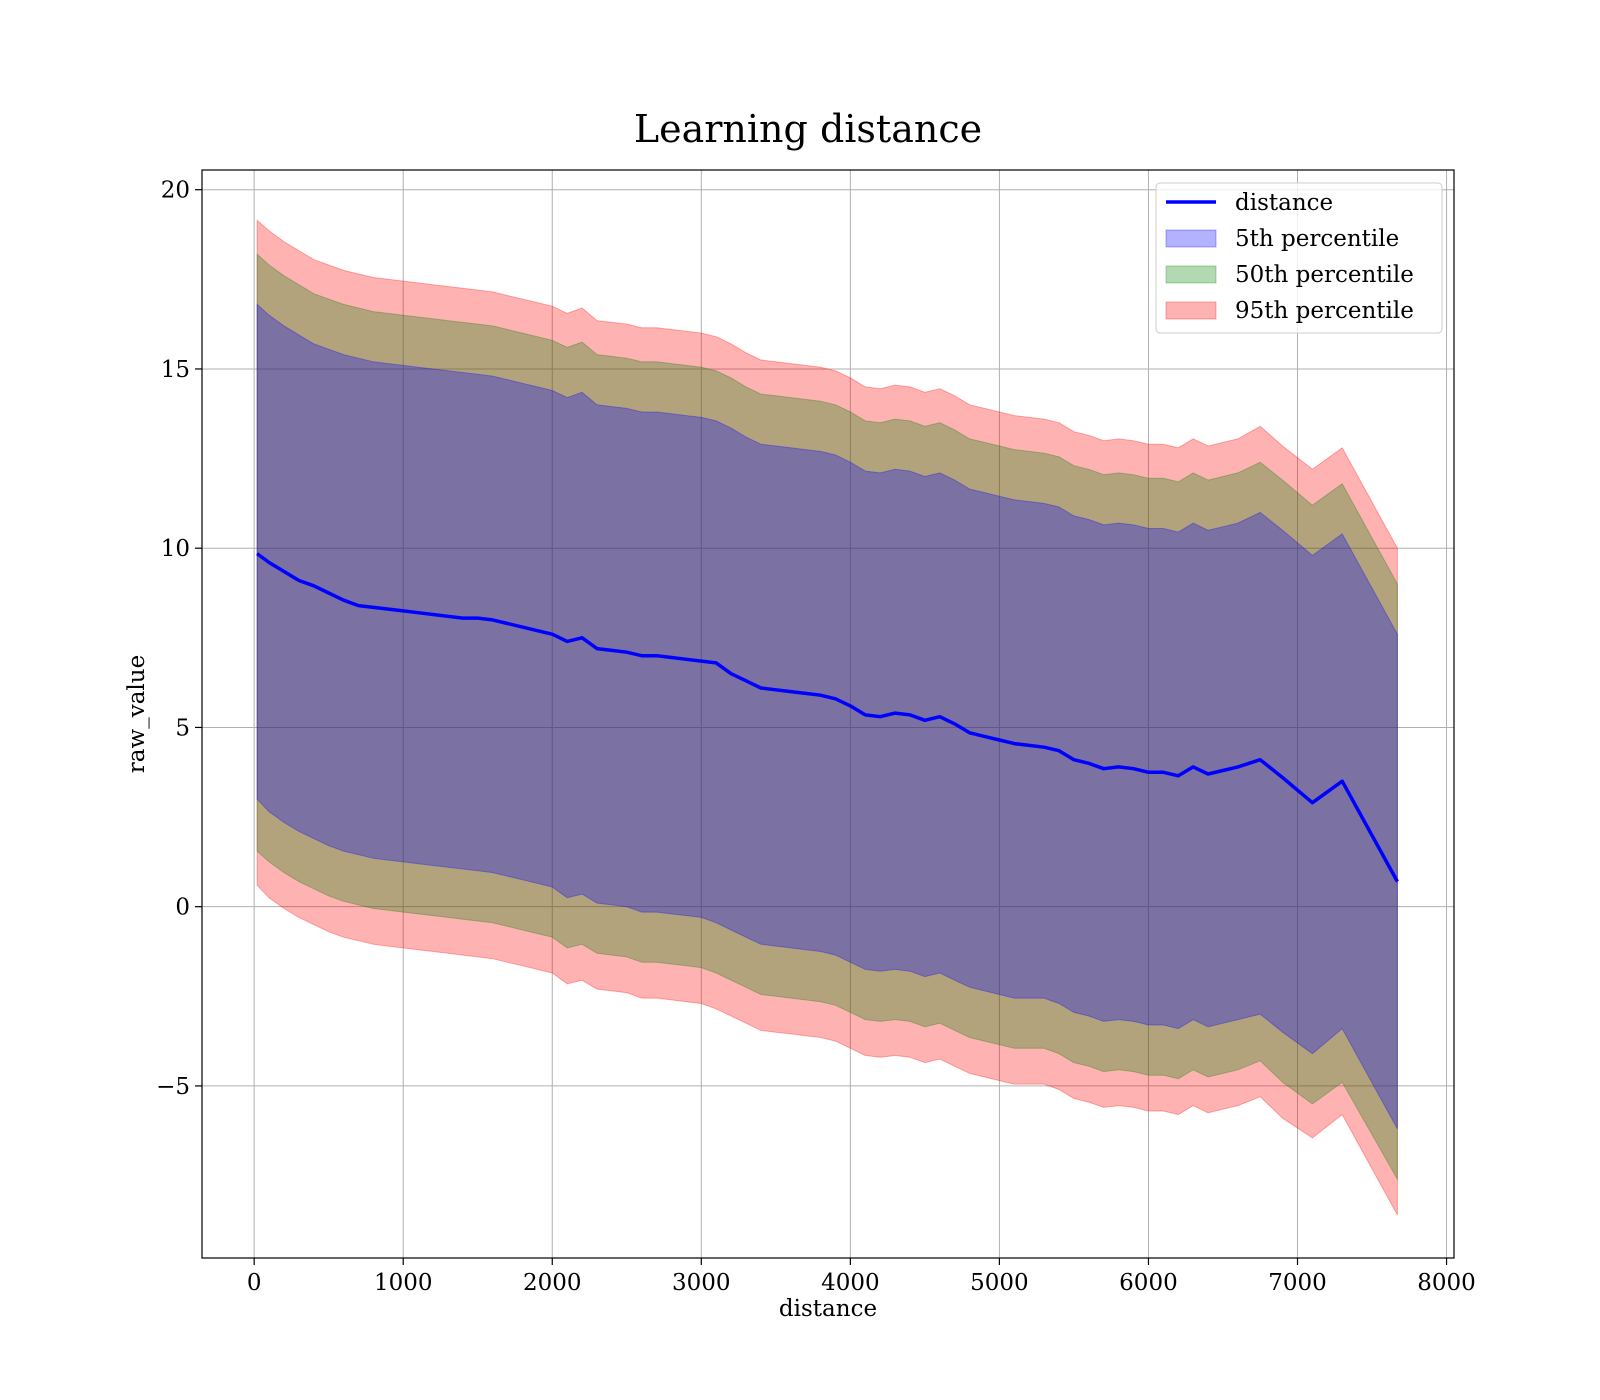 This screenshot has width=1600, height=1400. What do you see at coordinates (403, 1283) in the screenshot?
I see `x-tick-label: 1000` at bounding box center [403, 1283].